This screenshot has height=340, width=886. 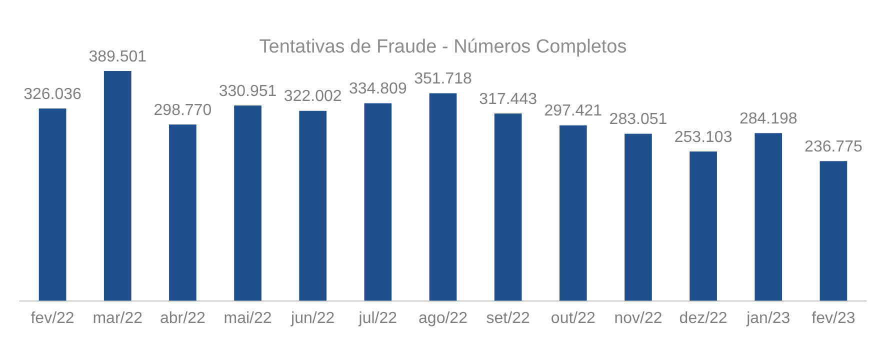 I want to click on data-label: 236.775, so click(x=833, y=147).